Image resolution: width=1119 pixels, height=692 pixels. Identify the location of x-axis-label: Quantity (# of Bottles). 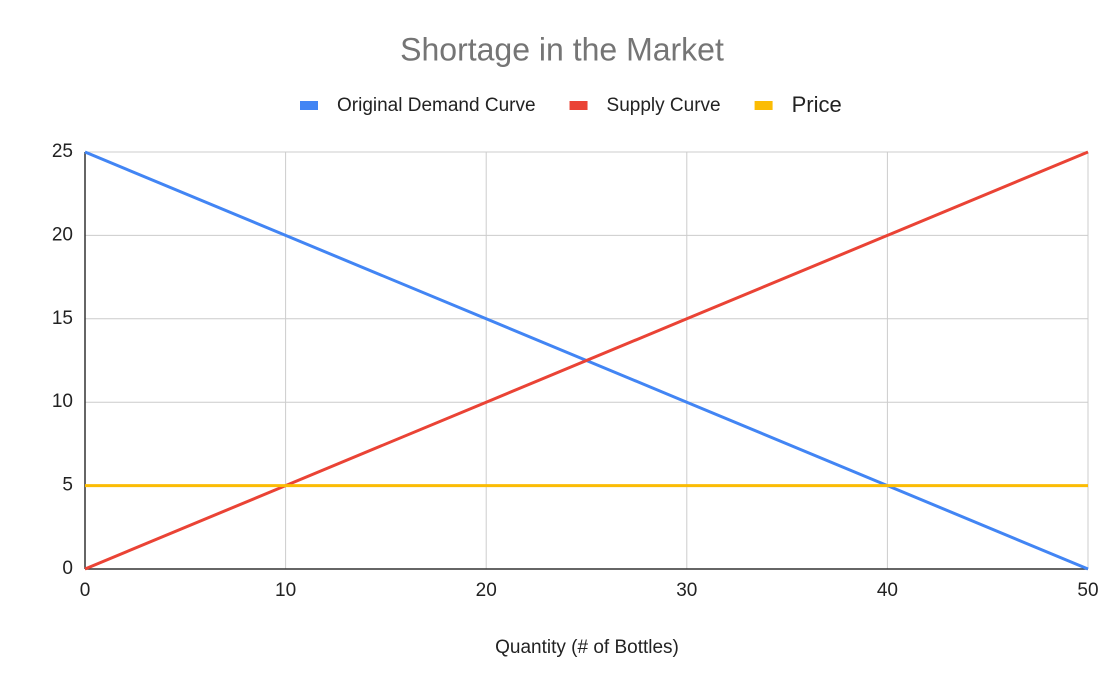
(587, 647).